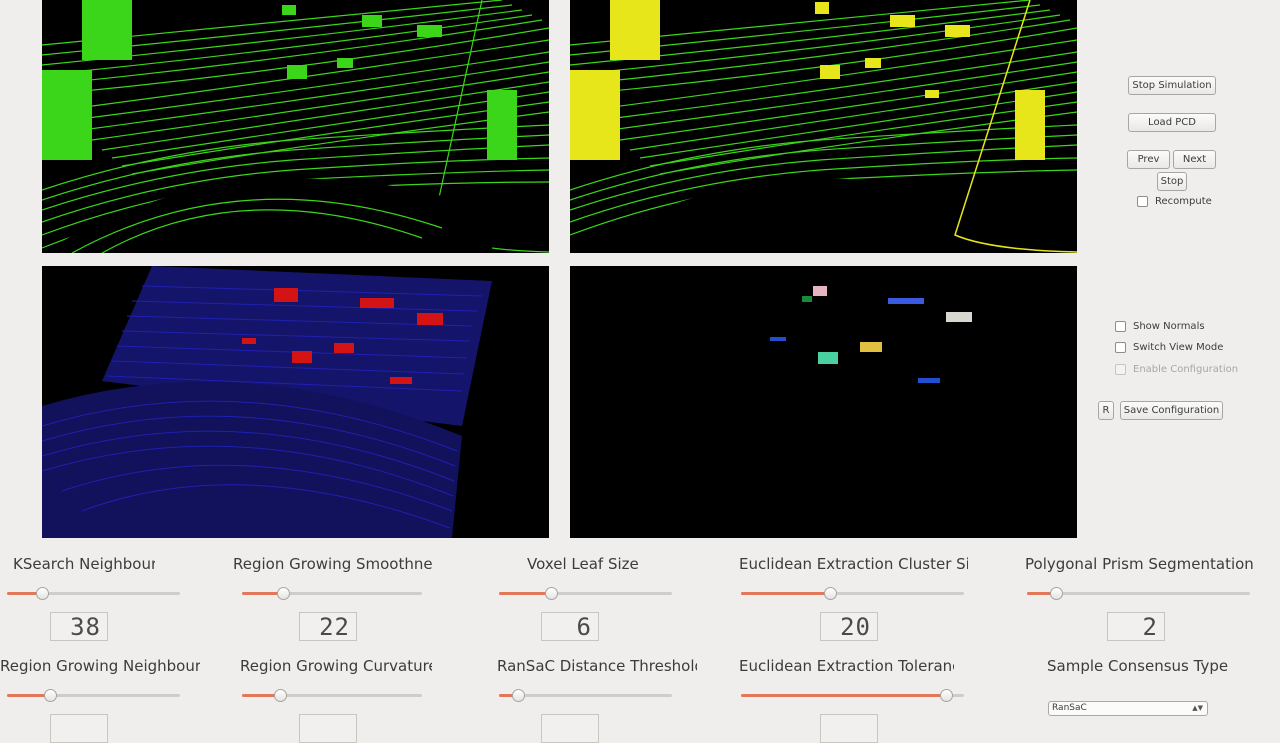  What do you see at coordinates (336, 666) in the screenshot?
I see `rg-curvature-label: Region Growing Curvature` at bounding box center [336, 666].